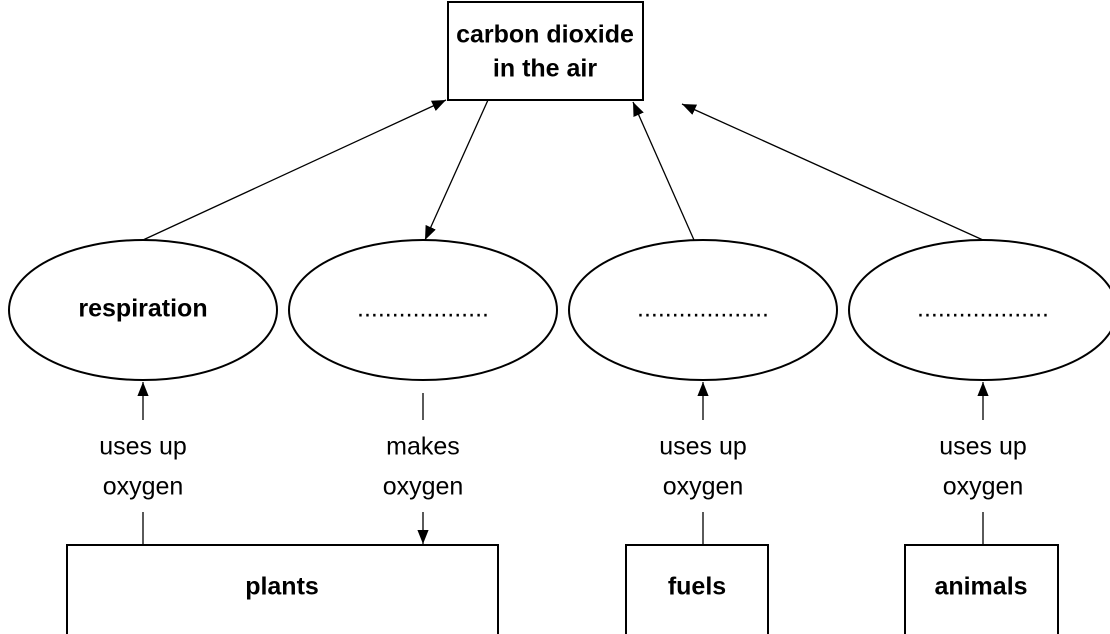 The width and height of the screenshot is (1110, 634). Describe the element at coordinates (545, 35) in the screenshot. I see `top-label: carbon dioxide` at that location.